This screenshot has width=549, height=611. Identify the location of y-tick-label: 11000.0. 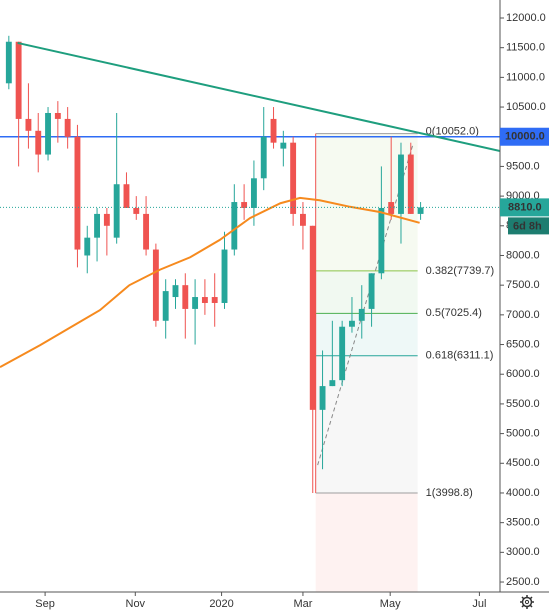
(525, 77).